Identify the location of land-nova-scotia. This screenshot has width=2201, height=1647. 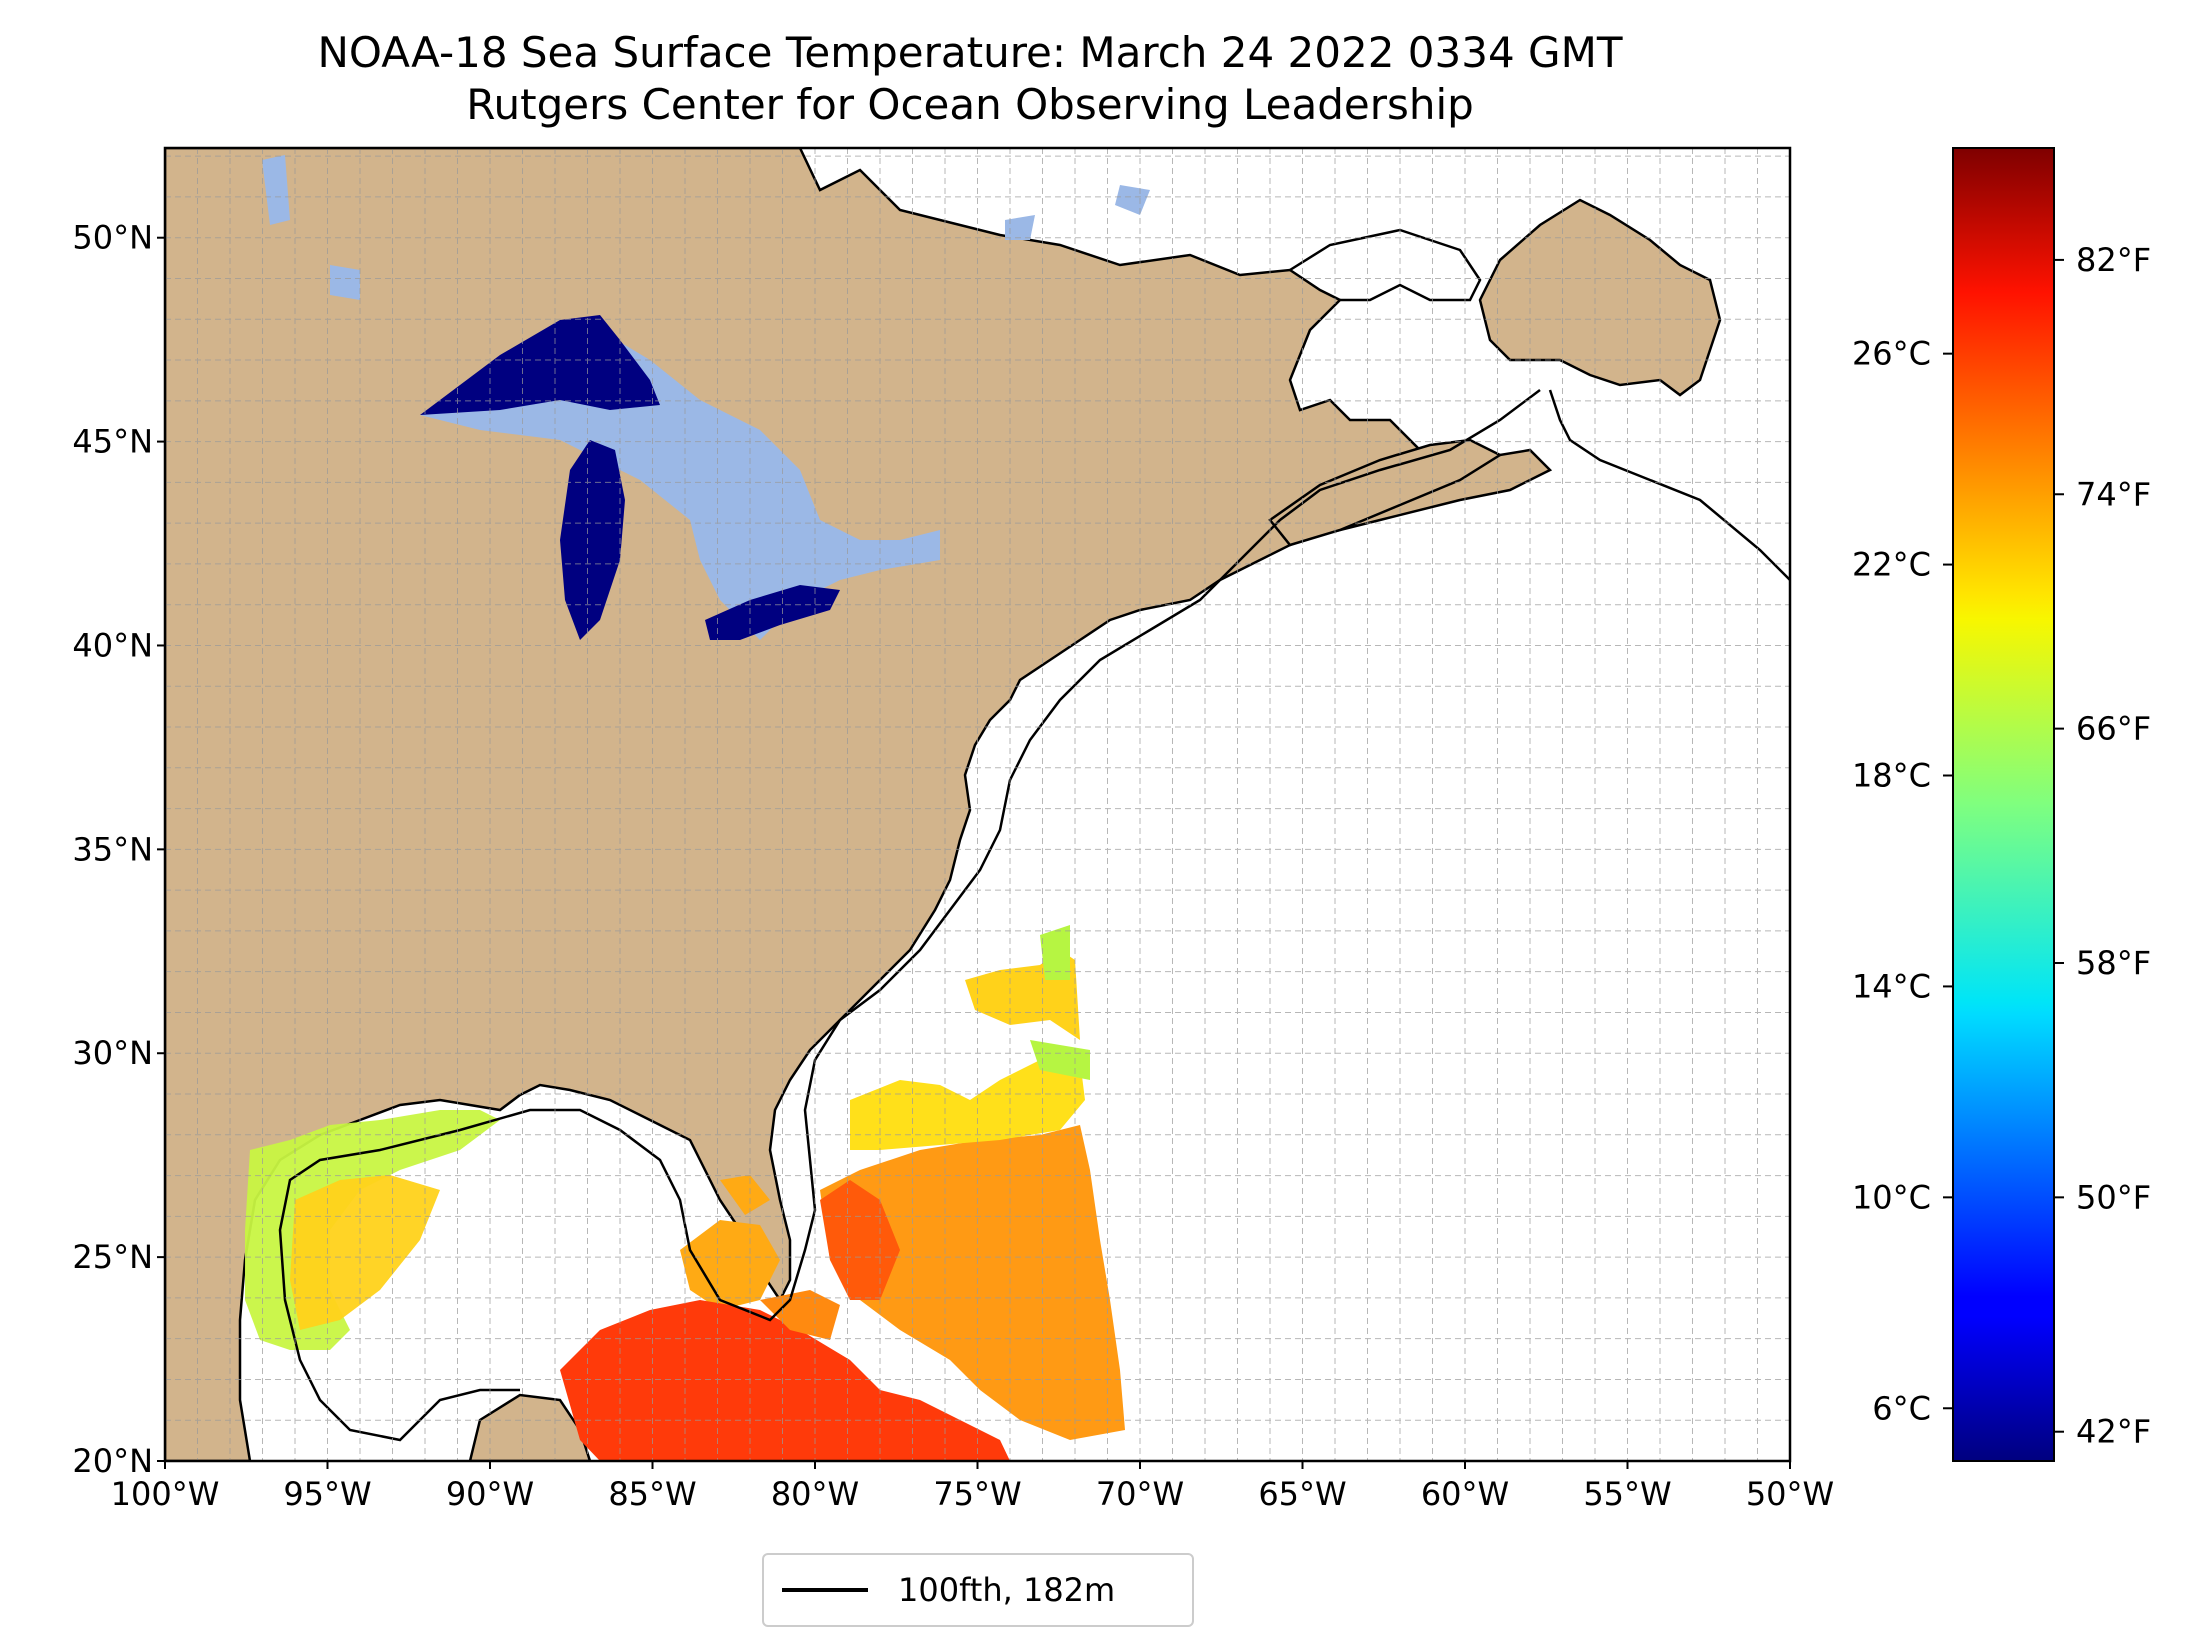
(1385, 492).